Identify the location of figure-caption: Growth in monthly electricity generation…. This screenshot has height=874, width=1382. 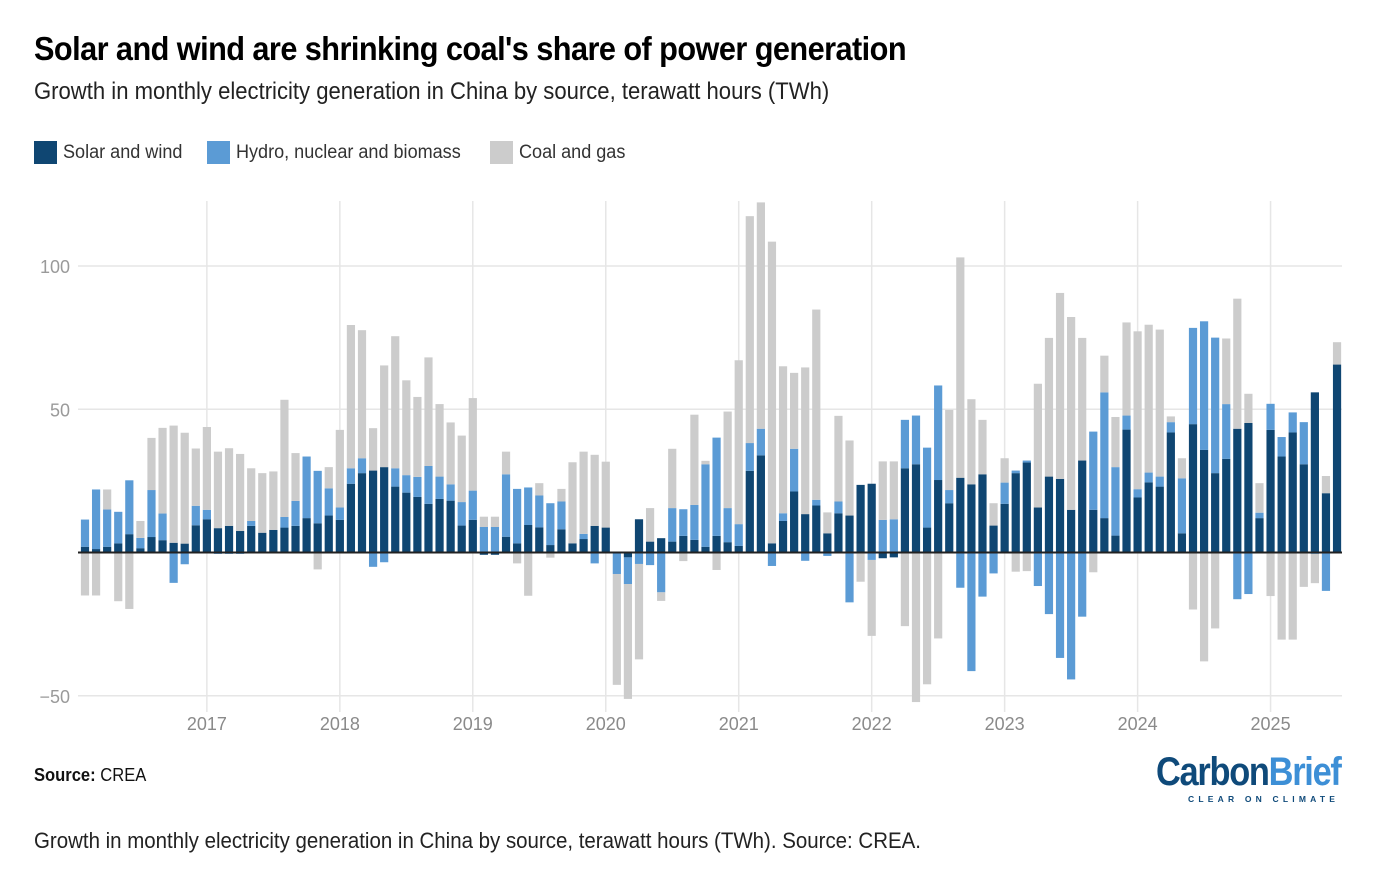
(477, 840).